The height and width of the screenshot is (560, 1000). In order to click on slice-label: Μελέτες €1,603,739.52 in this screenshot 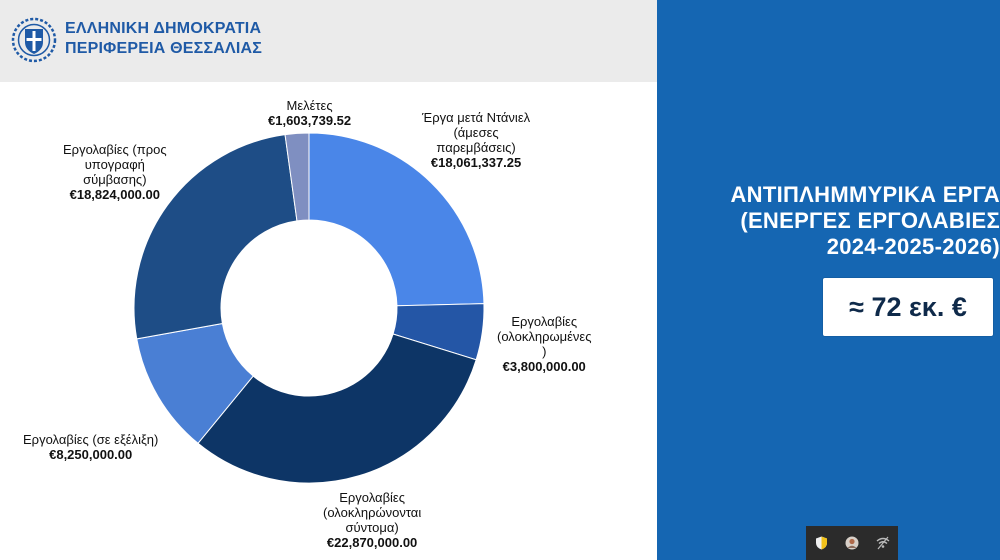, I will do `click(309, 113)`.